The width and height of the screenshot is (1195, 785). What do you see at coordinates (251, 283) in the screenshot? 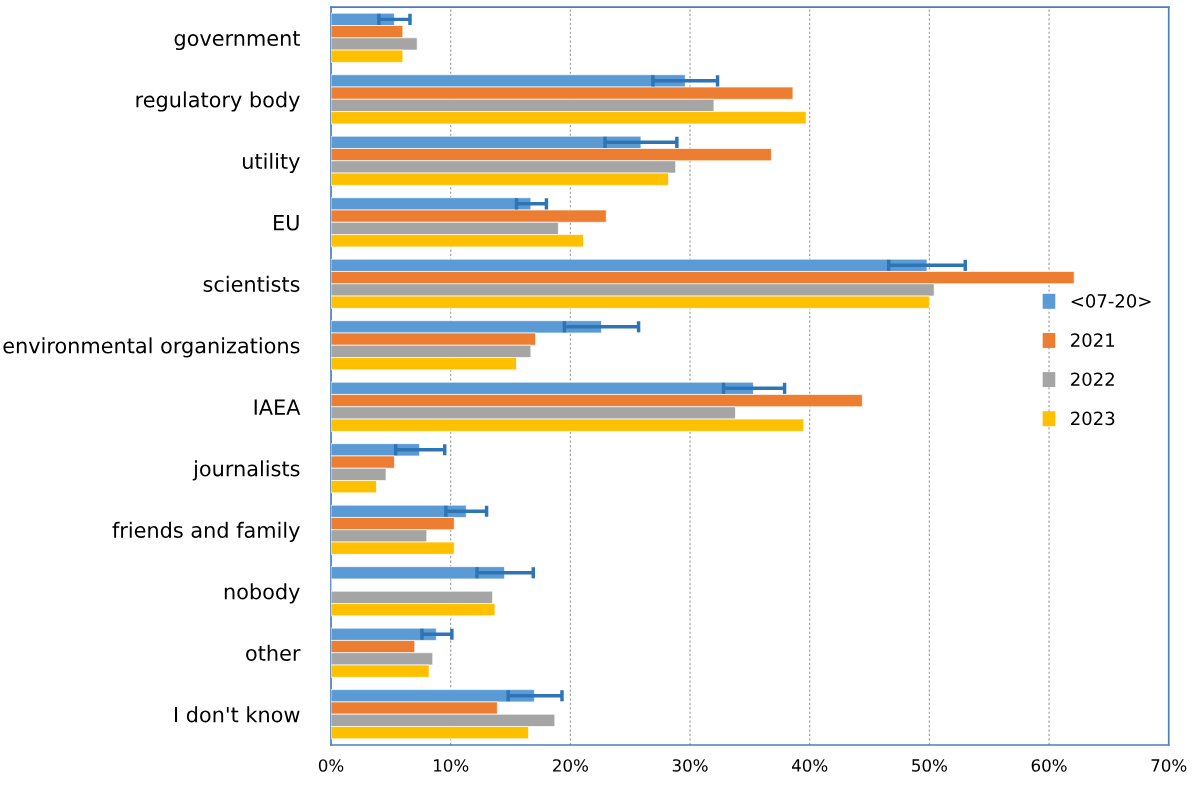
I see `y-tick-label: scientists` at bounding box center [251, 283].